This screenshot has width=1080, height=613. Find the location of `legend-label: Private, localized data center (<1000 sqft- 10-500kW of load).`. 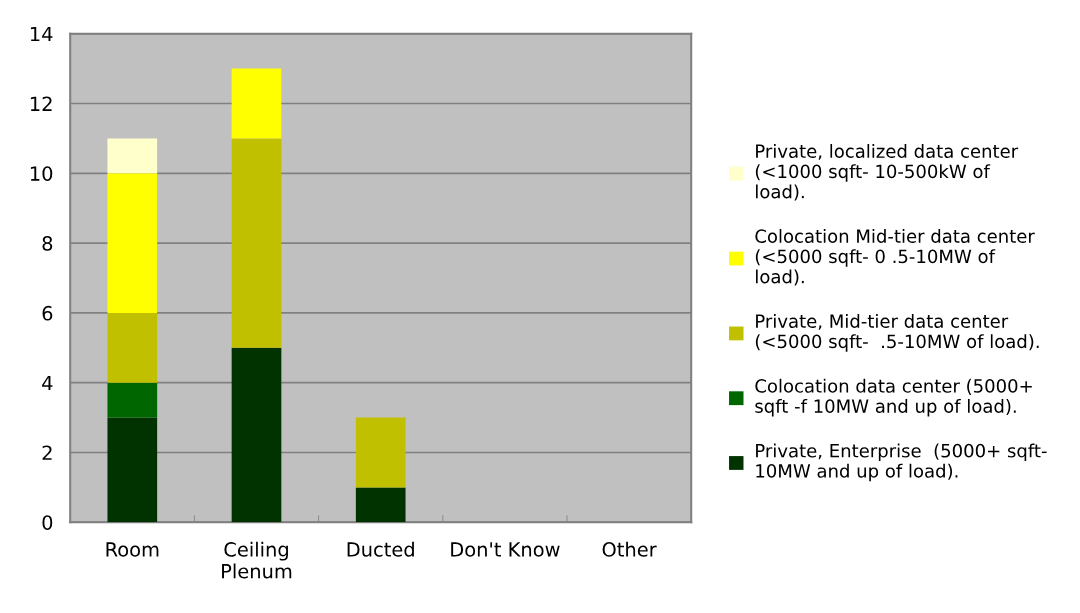

legend-label: Private, localized data center (<1000 sqft- 10-500kW of load). is located at coordinates (887, 172).